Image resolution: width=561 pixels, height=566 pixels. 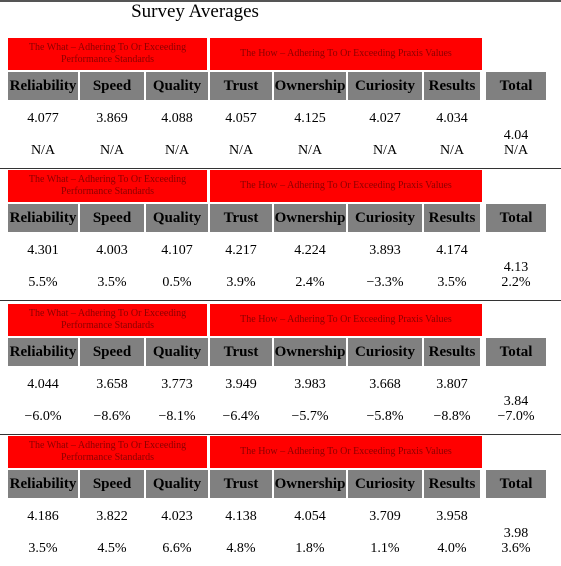 What do you see at coordinates (112, 250) in the screenshot?
I see `average-value: 4.003` at bounding box center [112, 250].